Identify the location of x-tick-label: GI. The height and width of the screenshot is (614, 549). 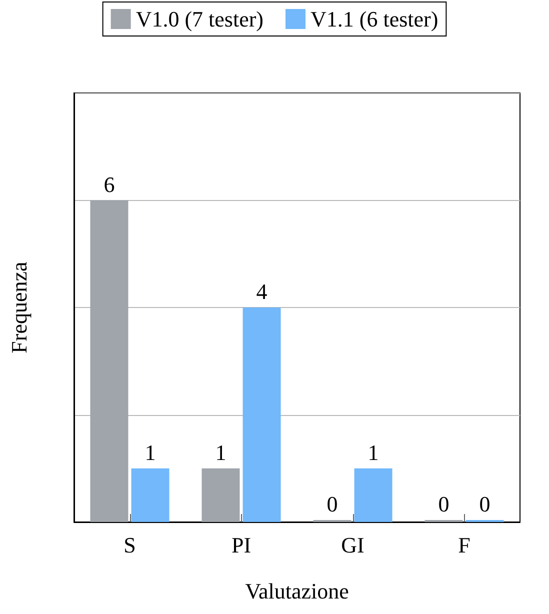
(352, 545).